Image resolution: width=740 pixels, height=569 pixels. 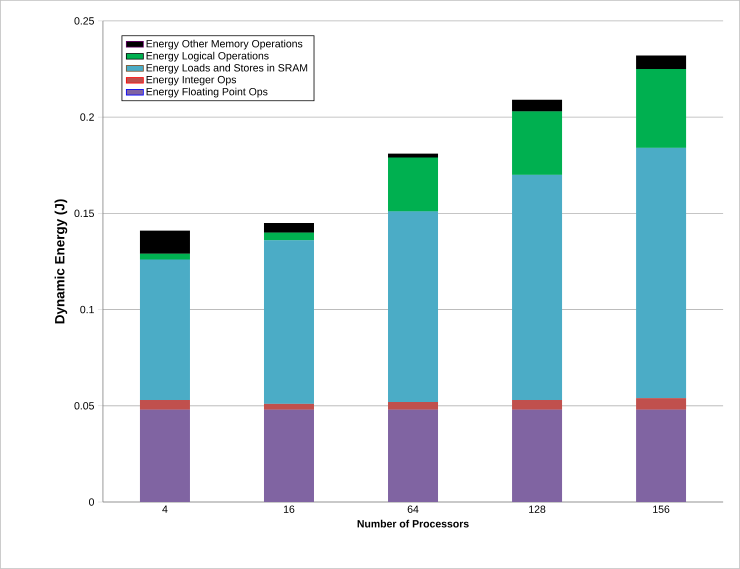 I want to click on x-tick-label: 128, so click(x=537, y=509).